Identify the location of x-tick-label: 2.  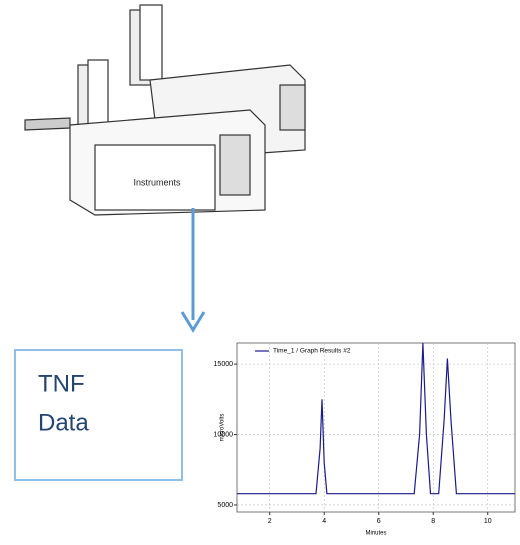
(270, 521).